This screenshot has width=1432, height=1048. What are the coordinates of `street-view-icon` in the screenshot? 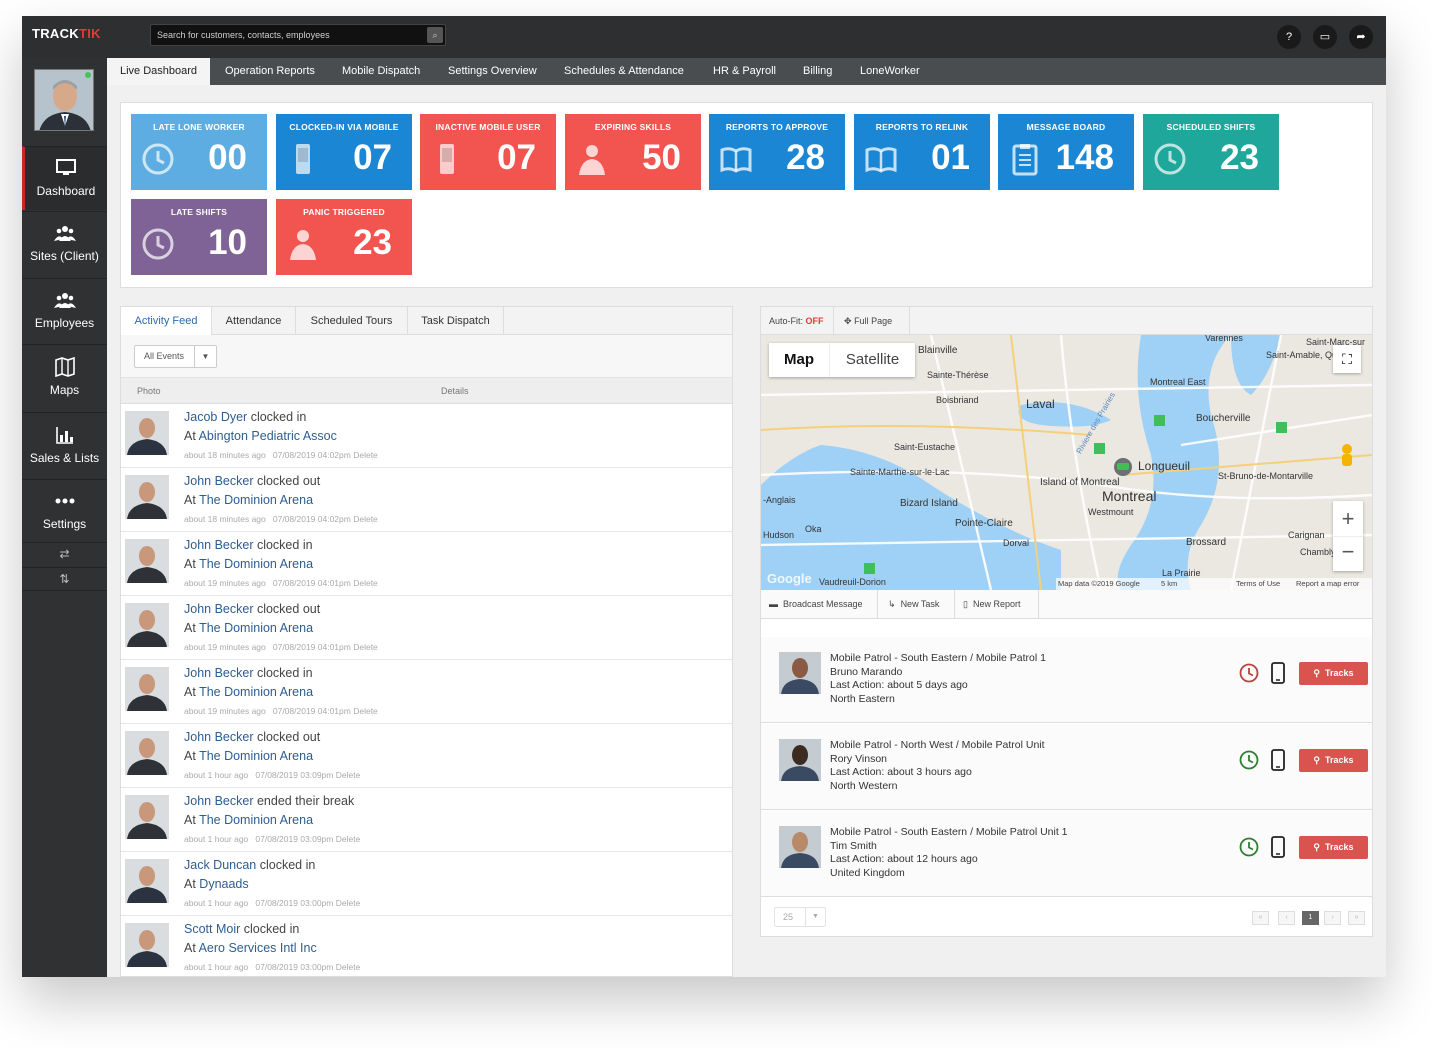 It's located at (1347, 457).